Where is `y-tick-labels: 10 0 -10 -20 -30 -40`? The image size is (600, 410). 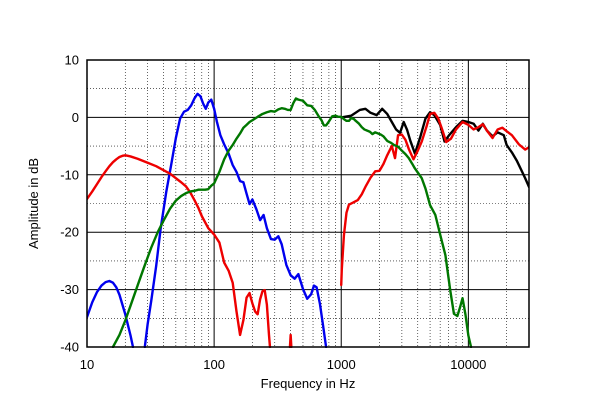
y-tick-labels: 10 0 -10 -20 -30 -40 is located at coordinates (69, 204).